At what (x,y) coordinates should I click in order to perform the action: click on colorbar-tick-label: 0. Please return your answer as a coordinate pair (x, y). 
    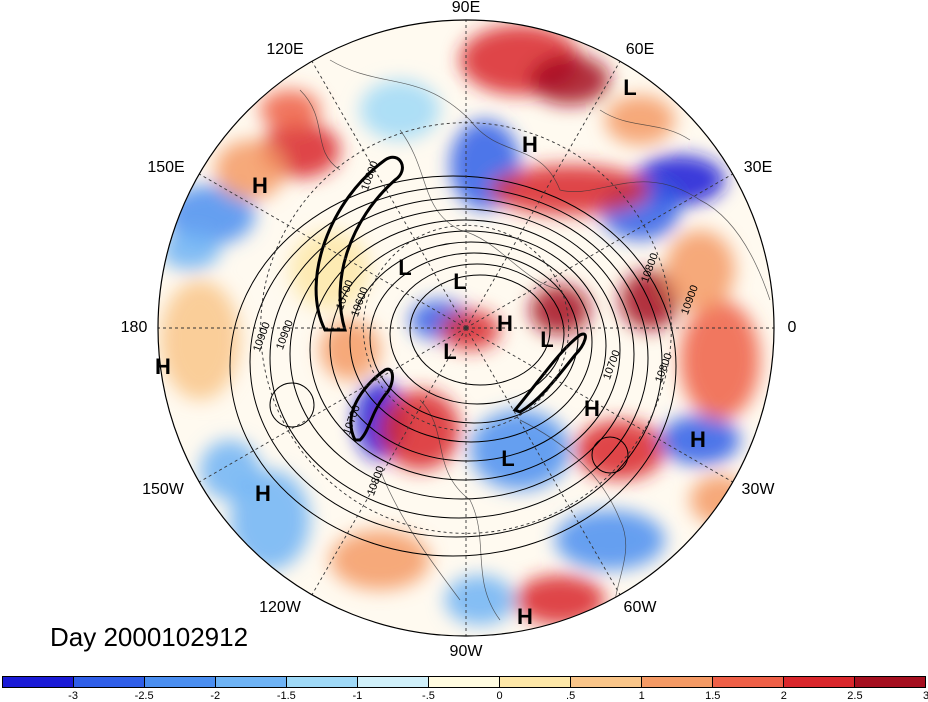
    Looking at the image, I should click on (499, 696).